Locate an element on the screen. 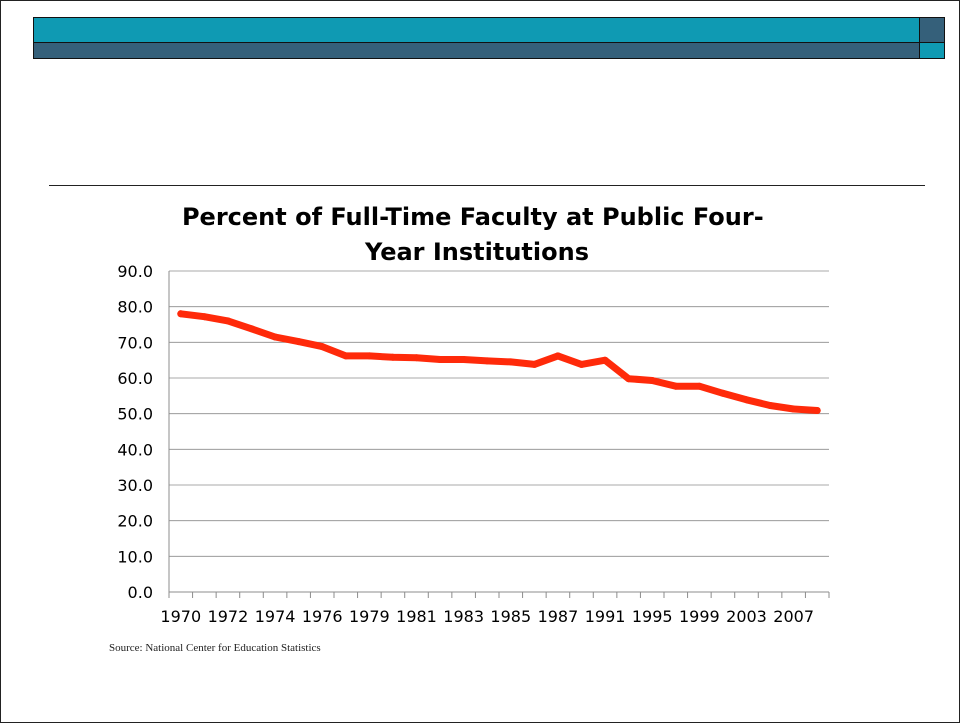 This screenshot has width=960, height=723. x-tick-label: 1991 is located at coordinates (605, 616).